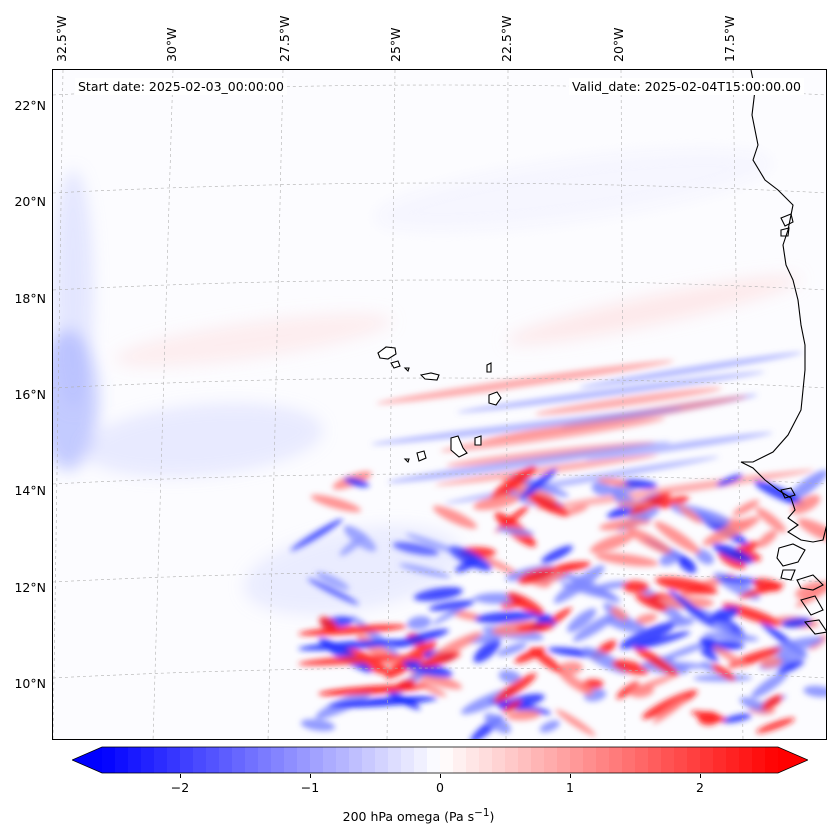 Image resolution: width=837 pixels, height=839 pixels. I want to click on lon-label: 30°W, so click(171, 44).